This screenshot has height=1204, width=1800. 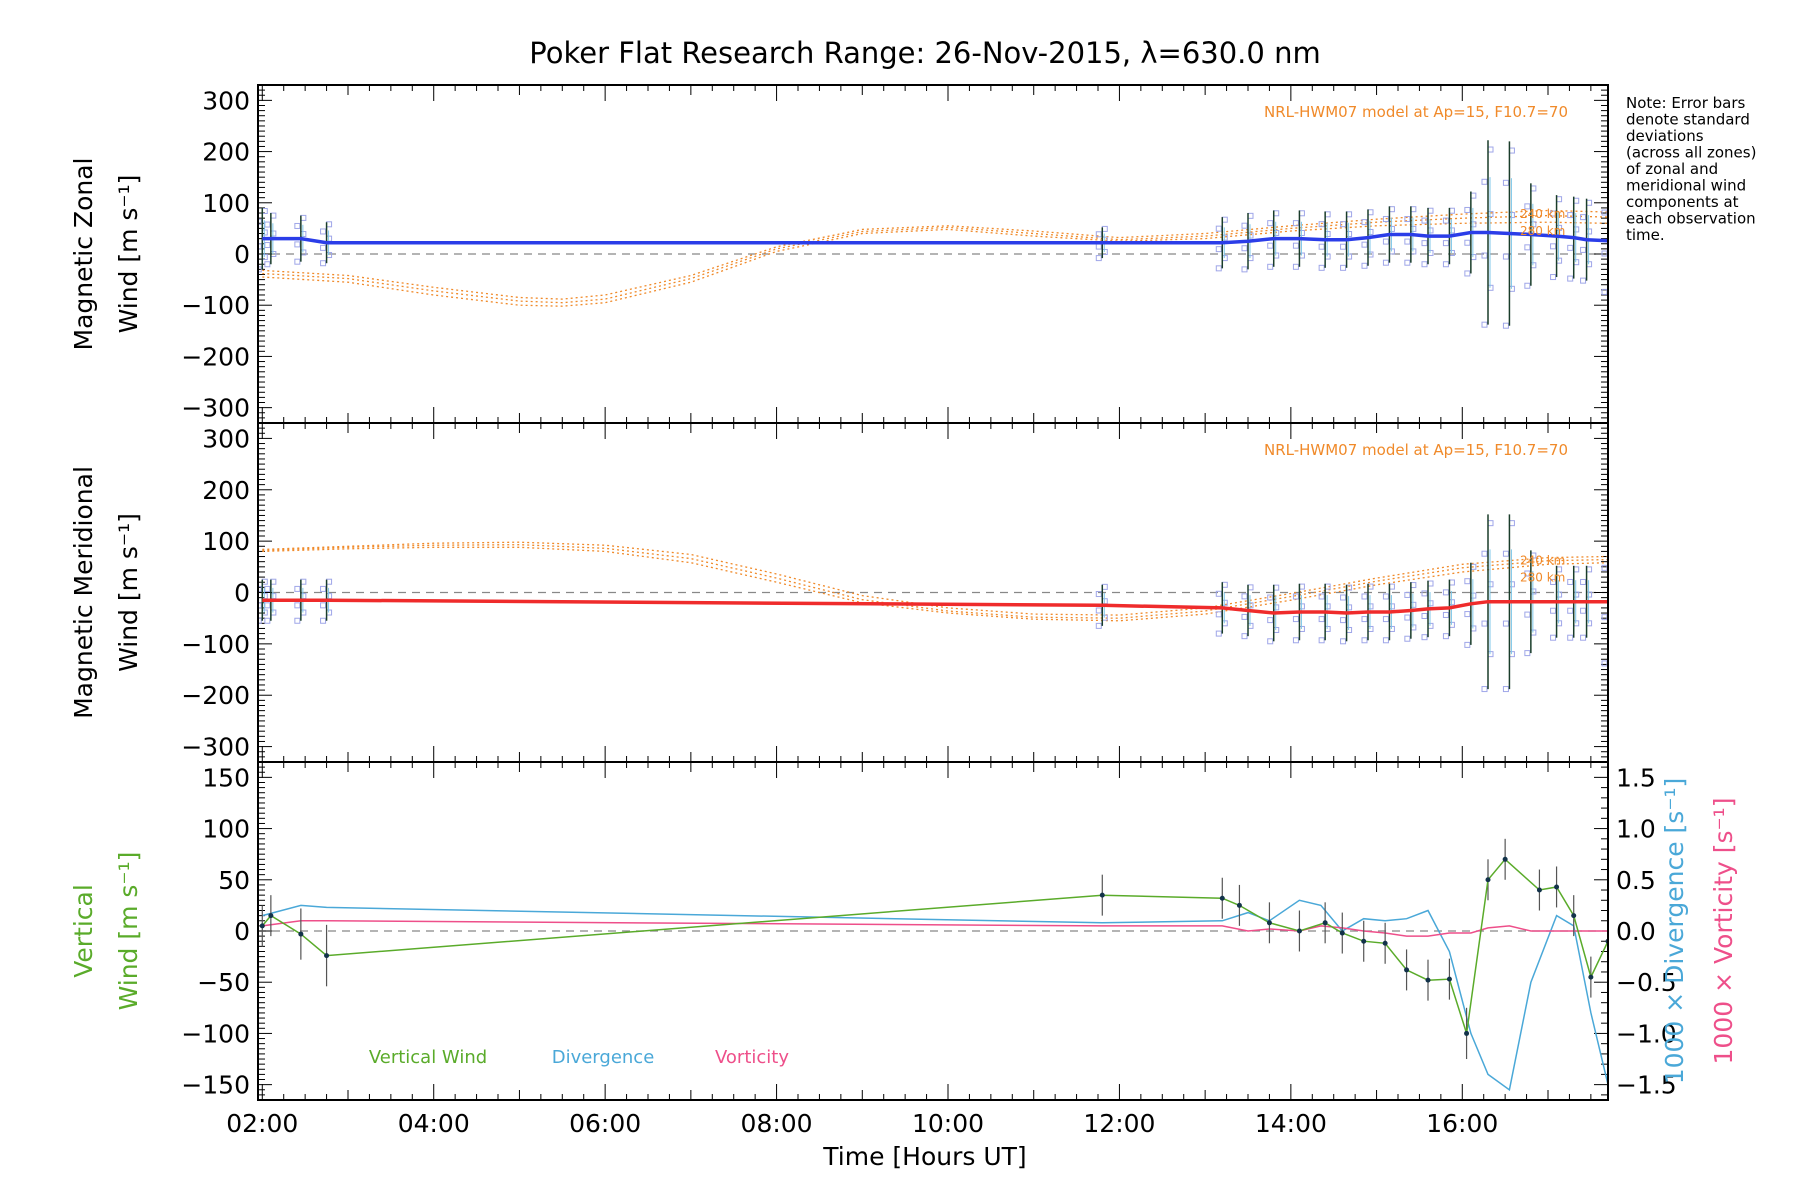 I want to click on x-tick-label: 10:00, so click(x=948, y=1123).